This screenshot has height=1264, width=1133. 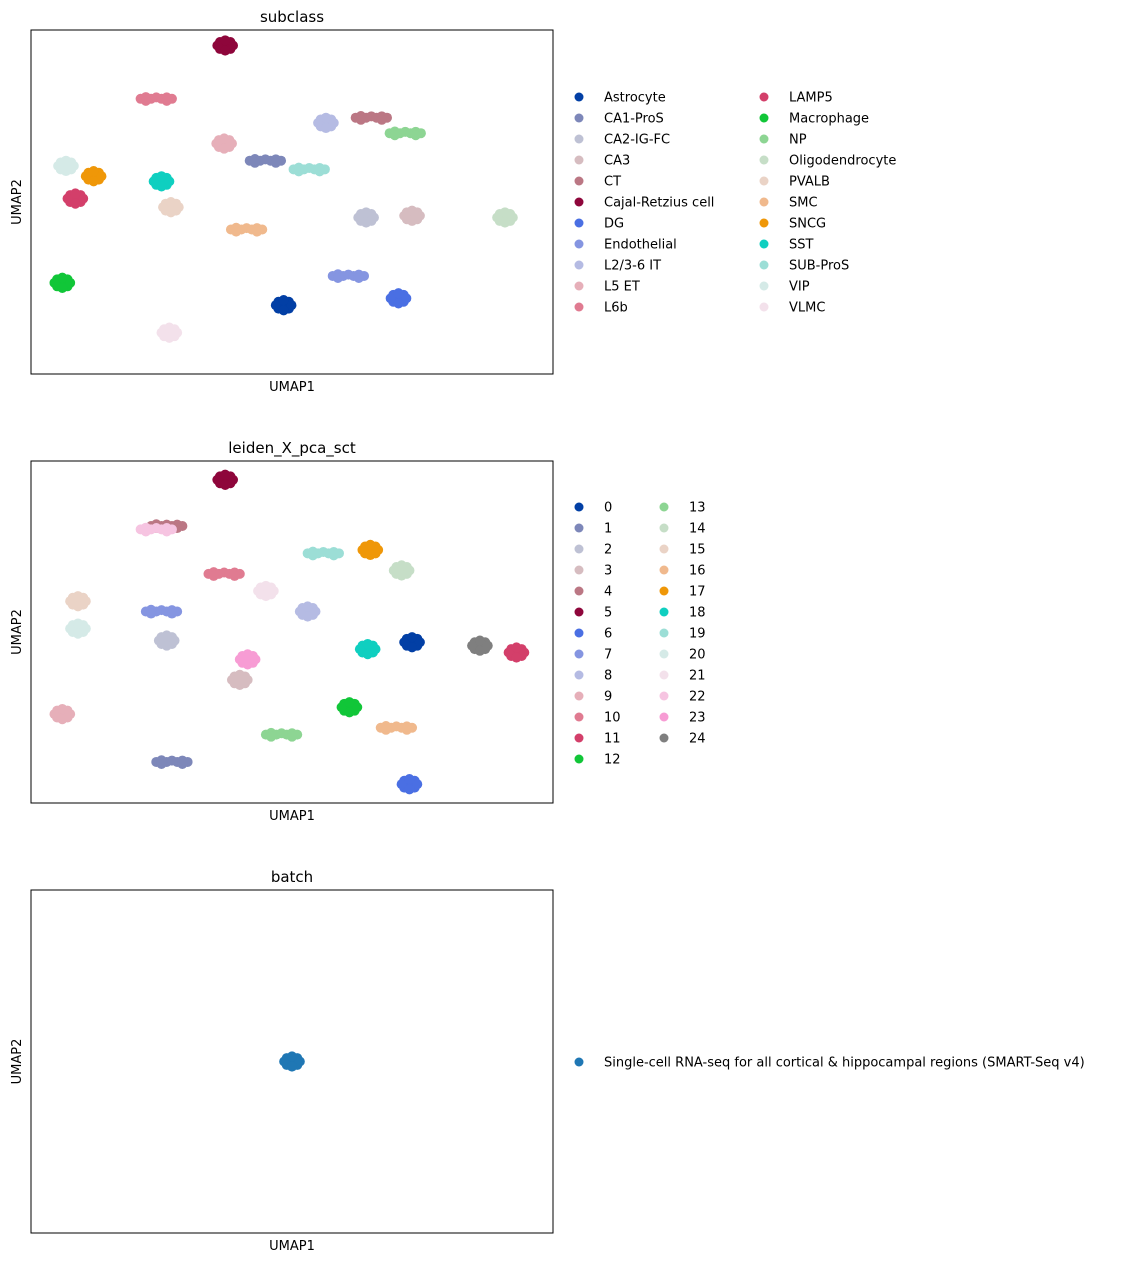 What do you see at coordinates (593, 634) in the screenshot?
I see `legend-item: 6` at bounding box center [593, 634].